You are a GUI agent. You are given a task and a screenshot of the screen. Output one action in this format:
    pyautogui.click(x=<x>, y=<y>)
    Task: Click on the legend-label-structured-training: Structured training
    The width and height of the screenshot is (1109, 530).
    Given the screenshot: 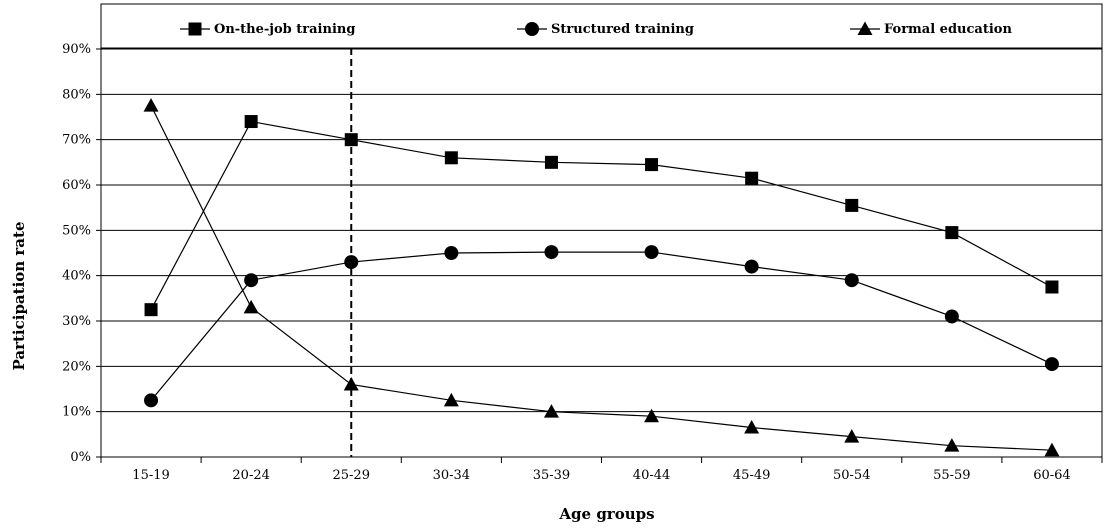 What is the action you would take?
    pyautogui.click(x=622, y=29)
    